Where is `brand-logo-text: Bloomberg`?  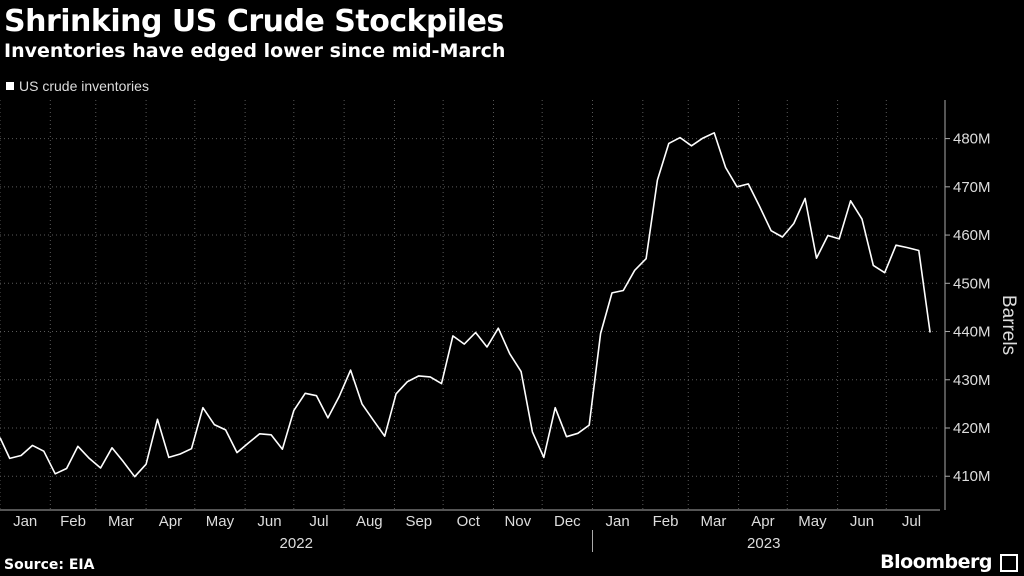
brand-logo-text: Bloomberg is located at coordinates (936, 562).